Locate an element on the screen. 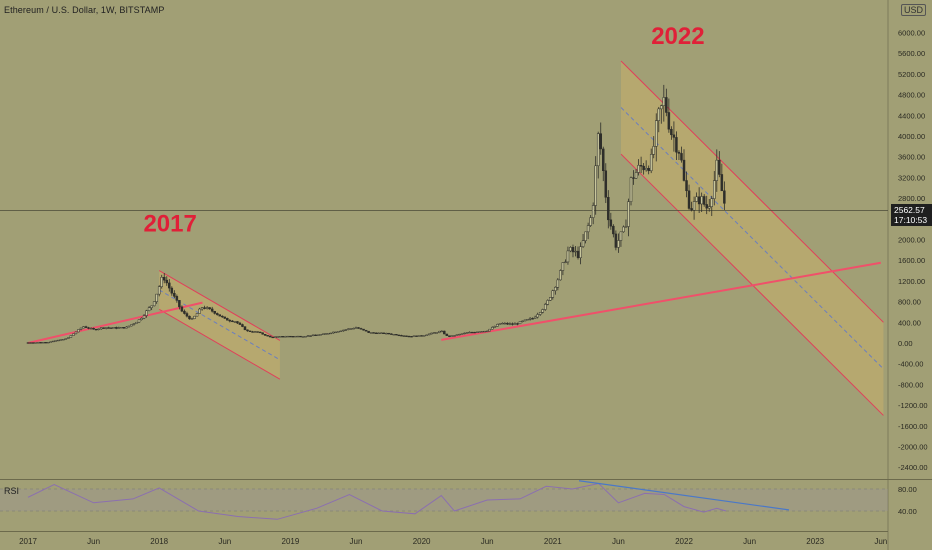 The image size is (932, 550). y-tick-label: 1600.00 is located at coordinates (911, 260).